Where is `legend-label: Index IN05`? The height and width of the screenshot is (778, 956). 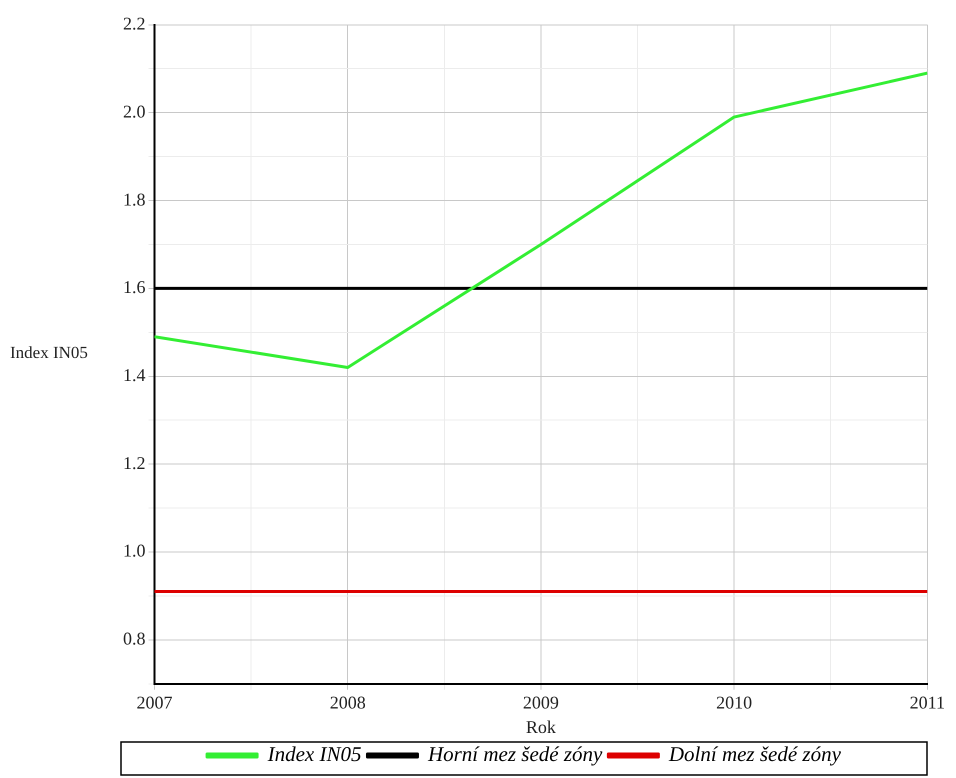 legend-label: Index IN05 is located at coordinates (314, 754).